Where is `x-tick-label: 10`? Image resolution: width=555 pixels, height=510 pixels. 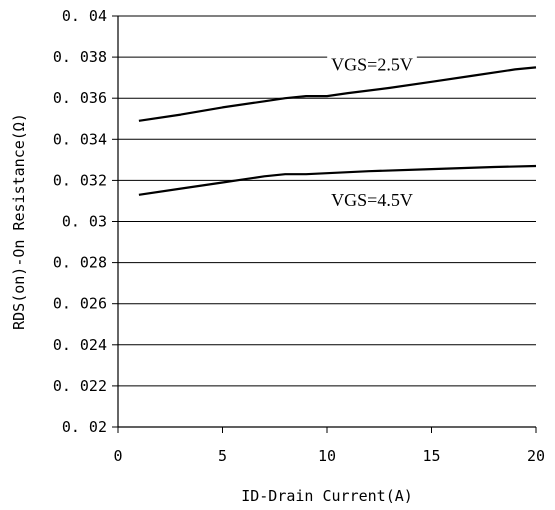
x-tick-label: 10 is located at coordinates (327, 456).